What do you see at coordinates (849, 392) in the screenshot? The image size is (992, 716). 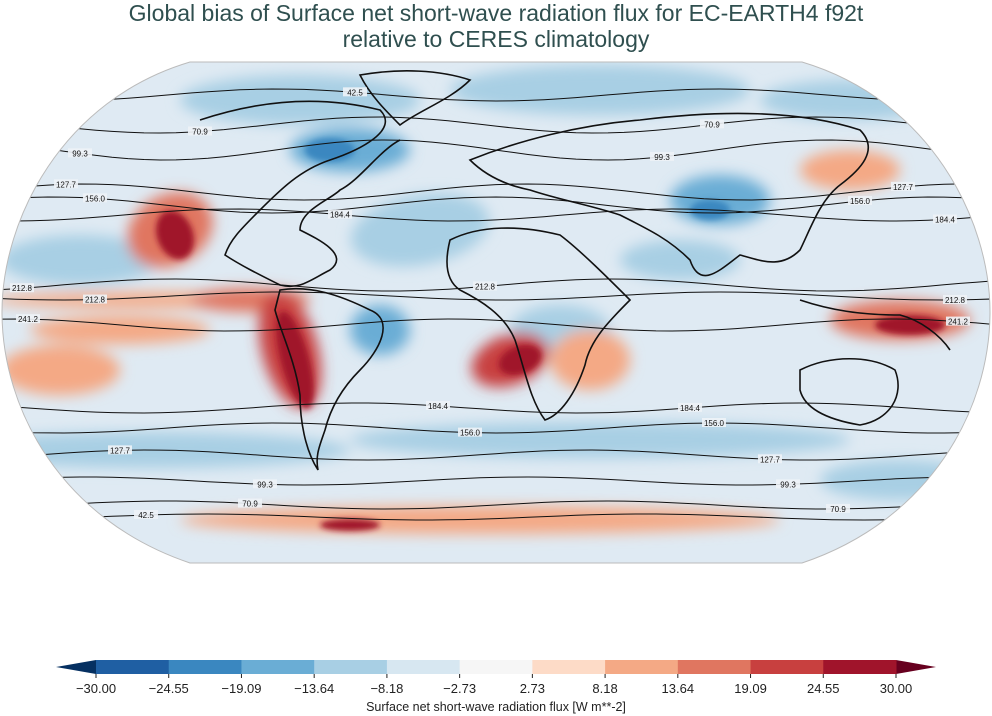 I see `coastline-australia` at bounding box center [849, 392].